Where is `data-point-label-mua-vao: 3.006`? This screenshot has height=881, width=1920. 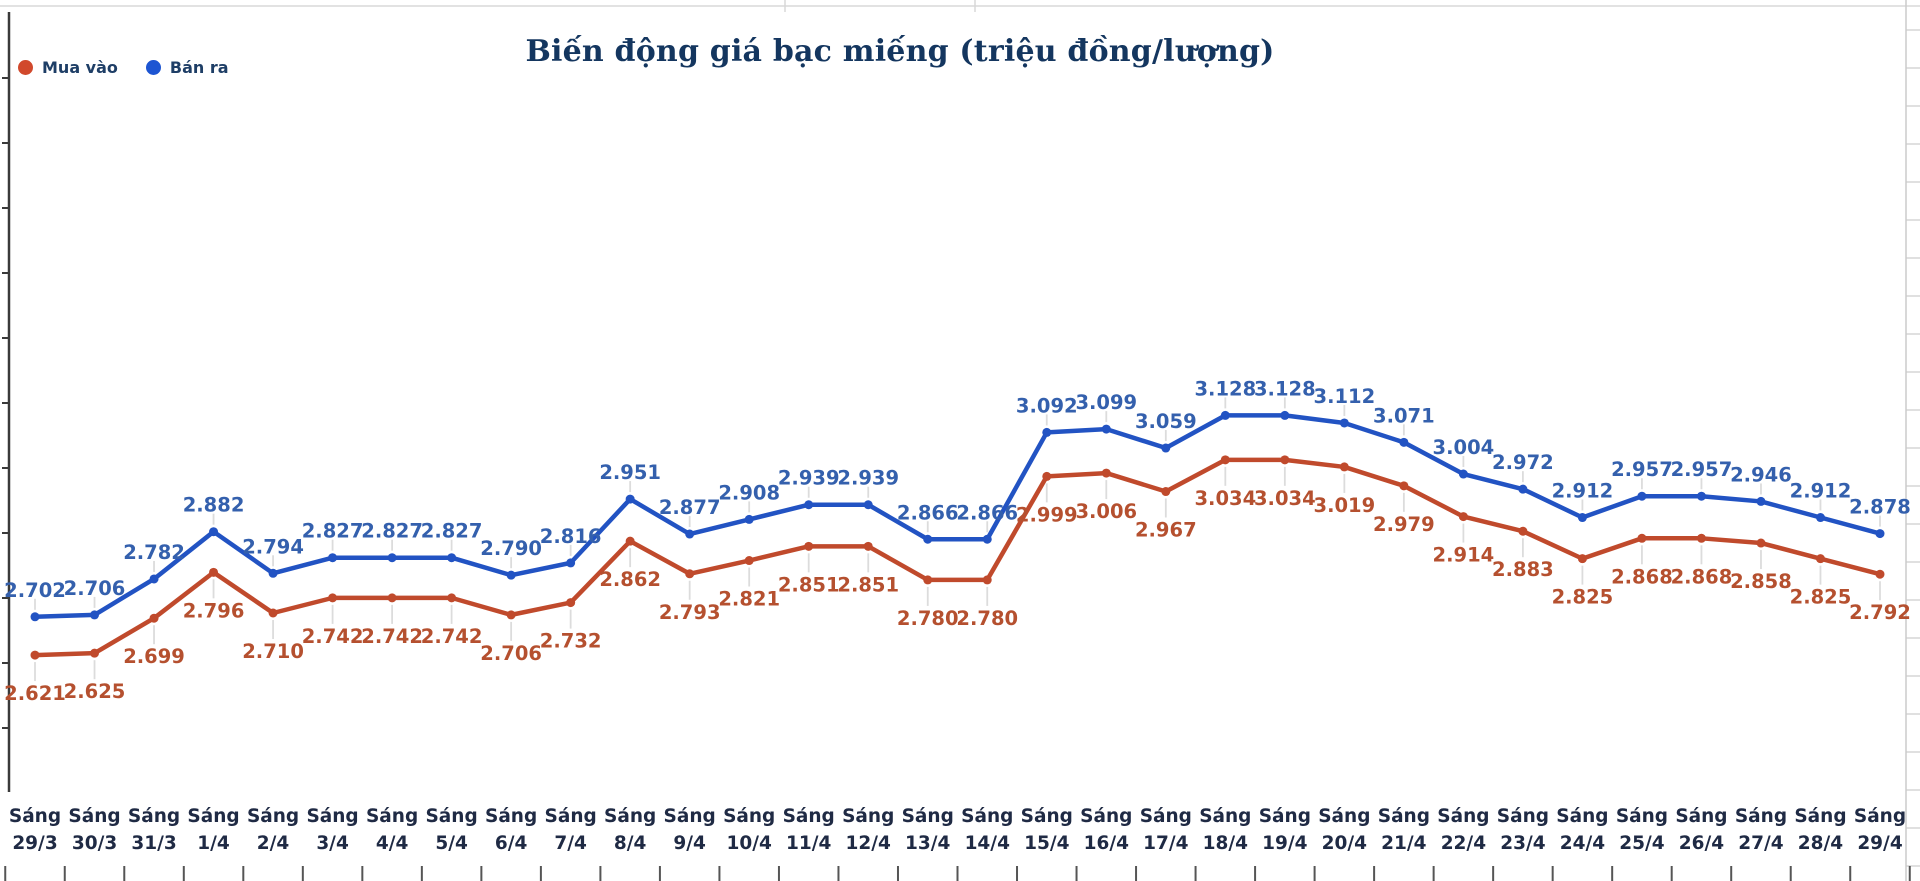
data-point-label-mua-vao: 3.006 is located at coordinates (1106, 511).